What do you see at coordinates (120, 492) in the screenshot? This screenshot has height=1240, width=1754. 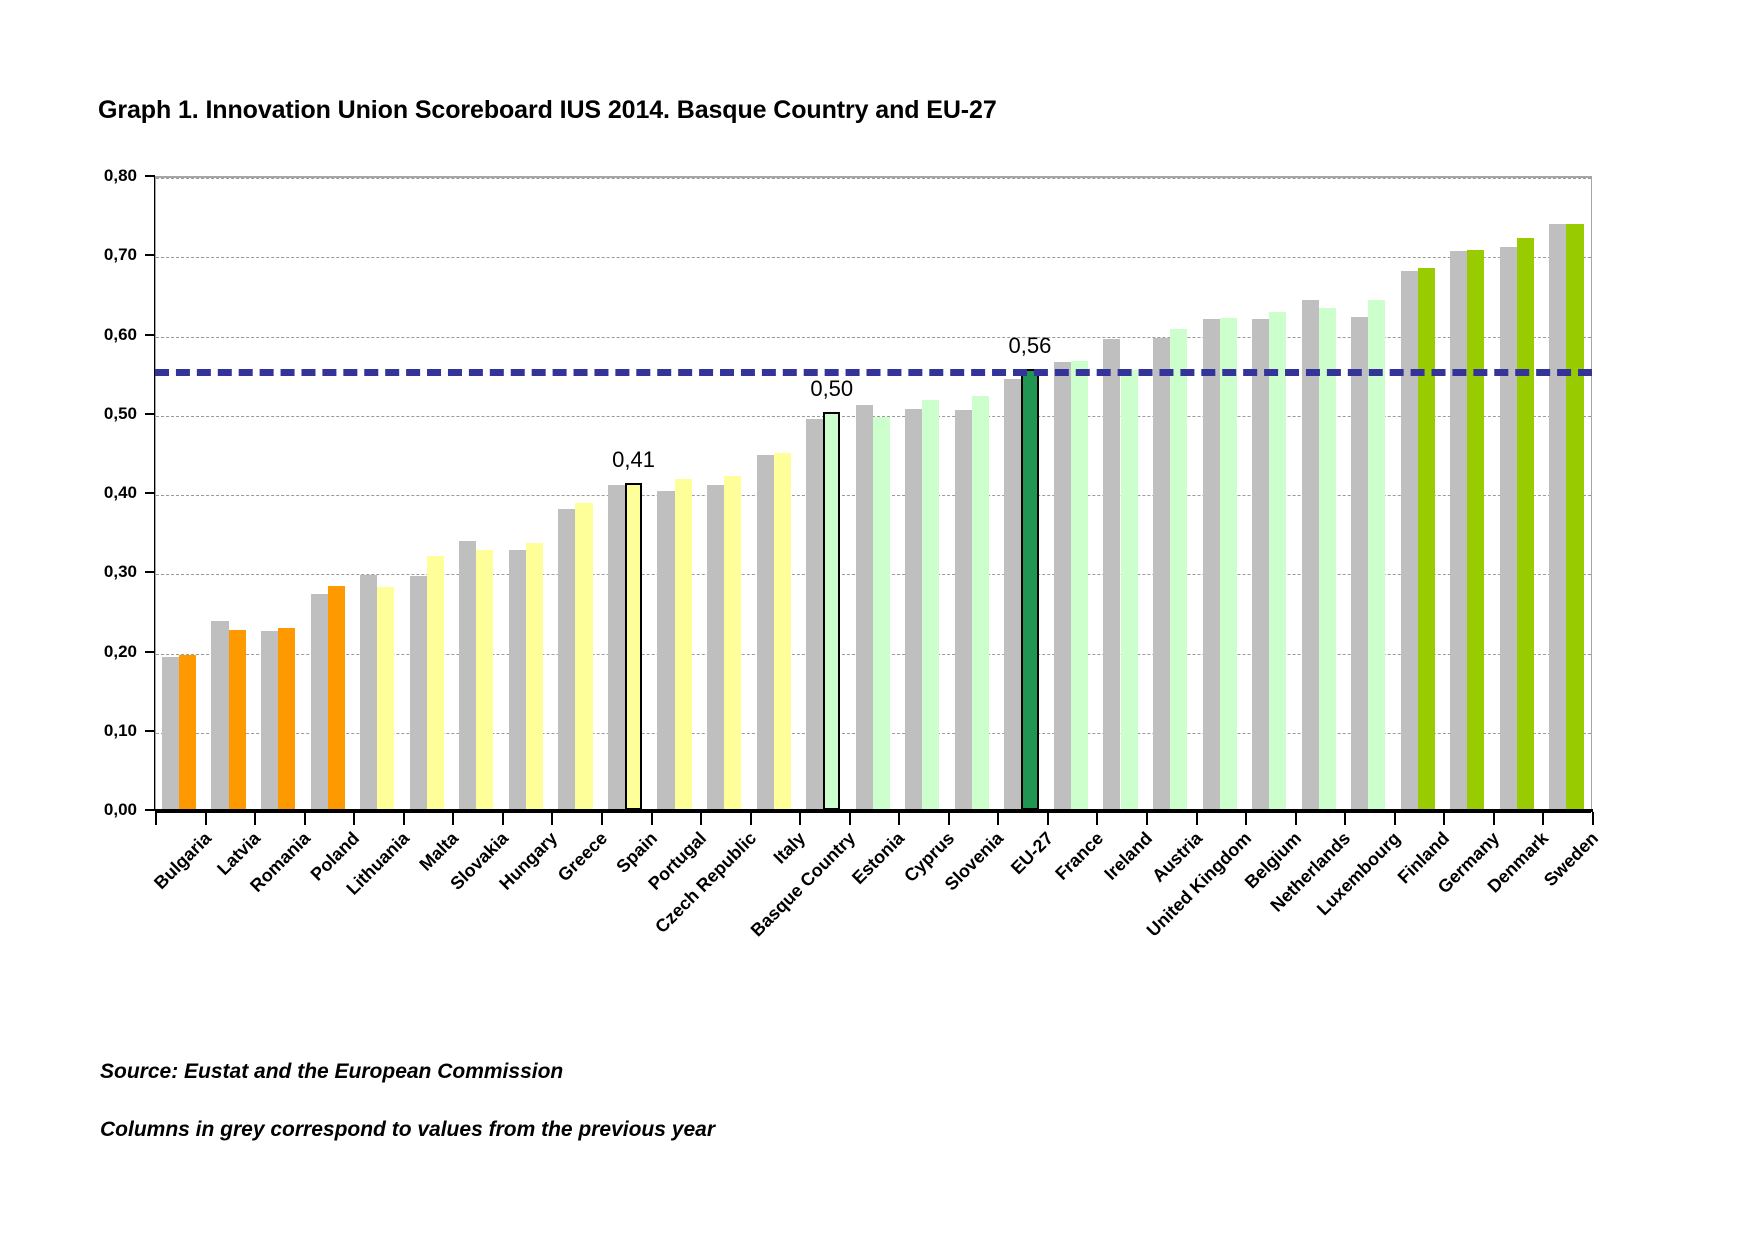 I see `y-axis-tick-label: 0,40` at bounding box center [120, 492].